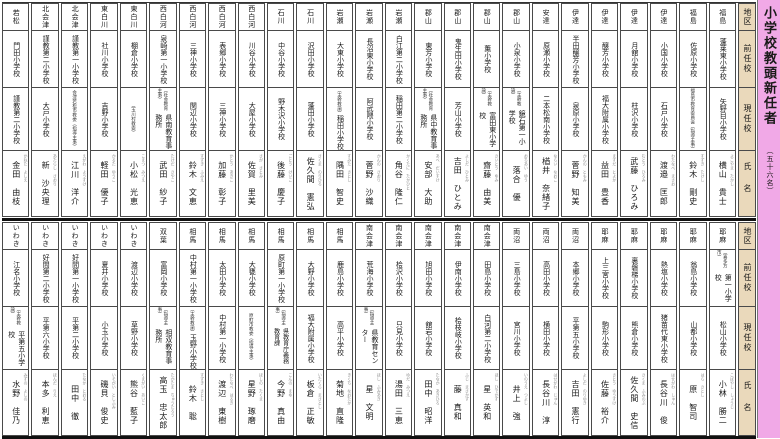 Image resolution: width=780 pixels, height=439 pixels. I want to click on name-cell: 佐久間 憲弘 さくま のりひろ, so click(310, 183).